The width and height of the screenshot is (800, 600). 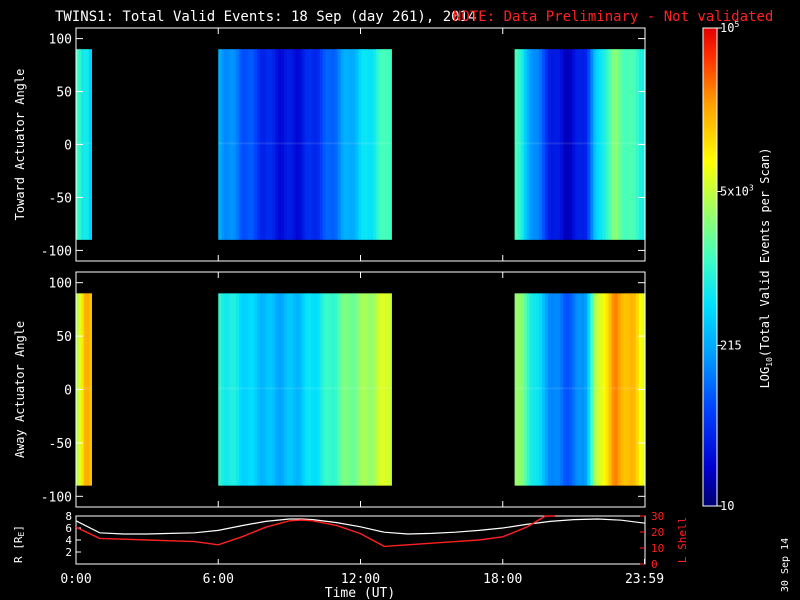 What do you see at coordinates (360, 526) in the screenshot?
I see `r-series-line` at bounding box center [360, 526].